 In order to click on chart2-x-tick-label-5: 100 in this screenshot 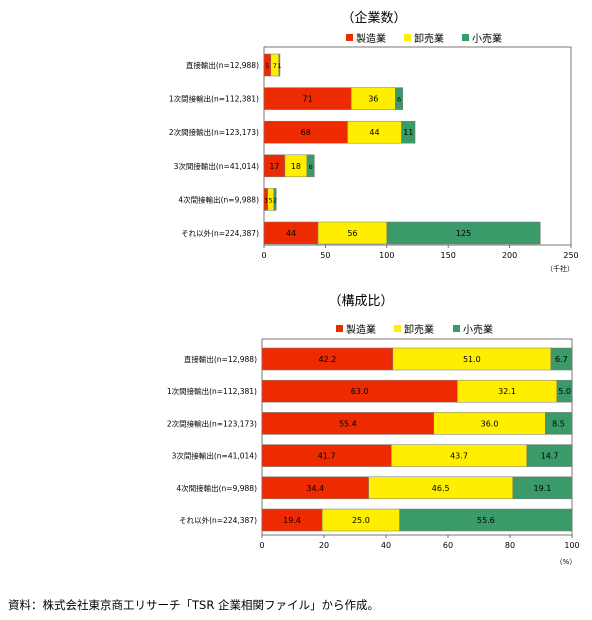, I will do `click(571, 545)`.